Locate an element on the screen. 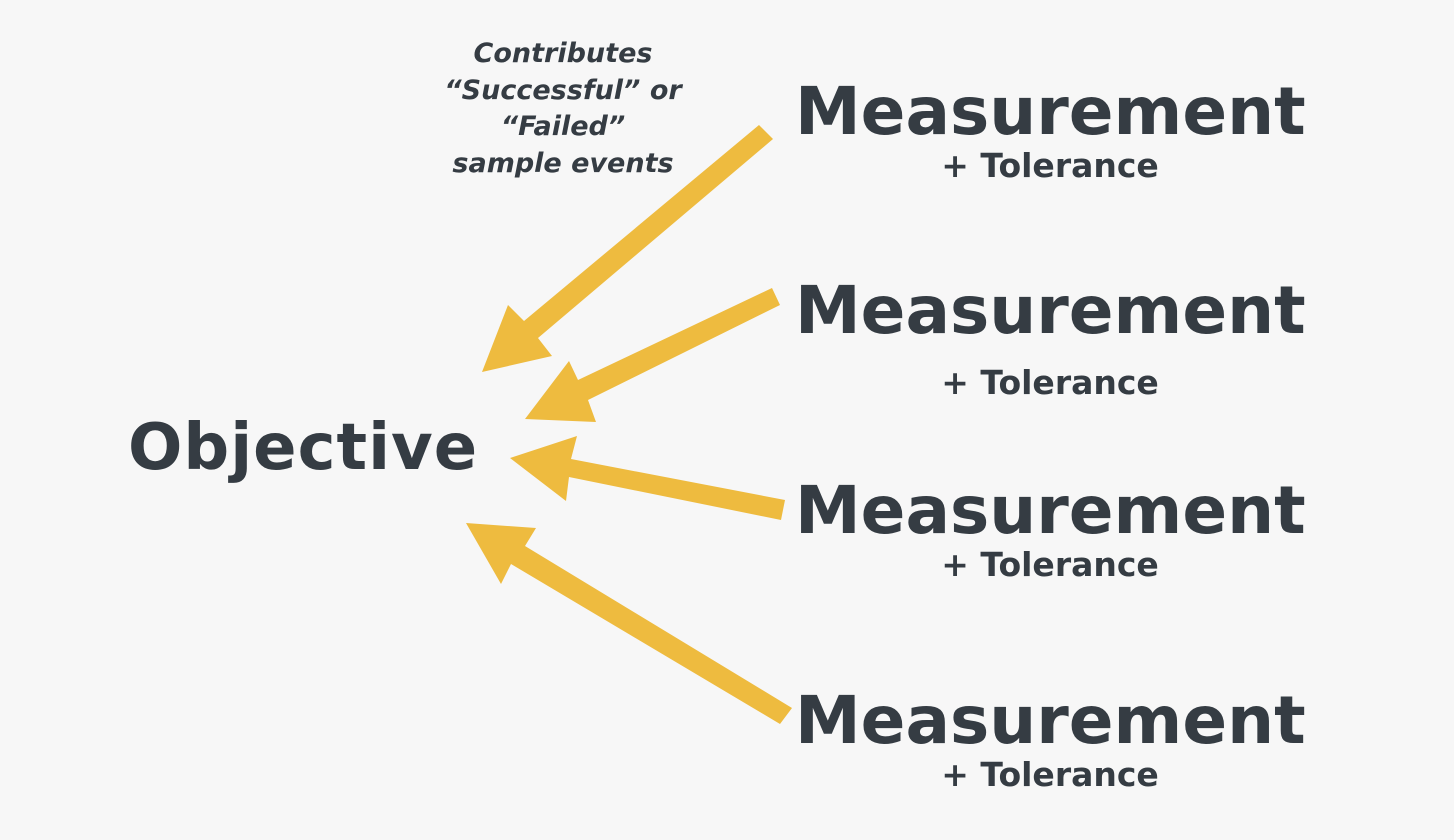 The height and width of the screenshot is (840, 1454). measurement-node-3: Measurement + Tolerance is located at coordinates (1050, 528).